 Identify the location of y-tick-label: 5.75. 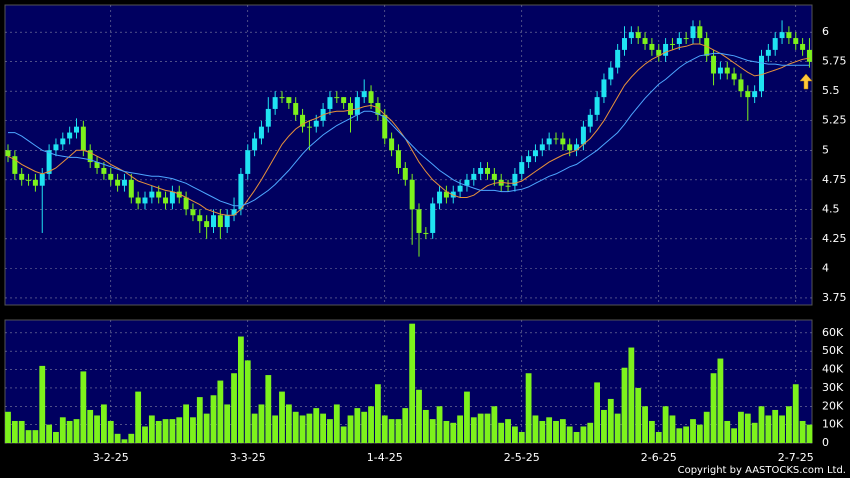
(834, 61).